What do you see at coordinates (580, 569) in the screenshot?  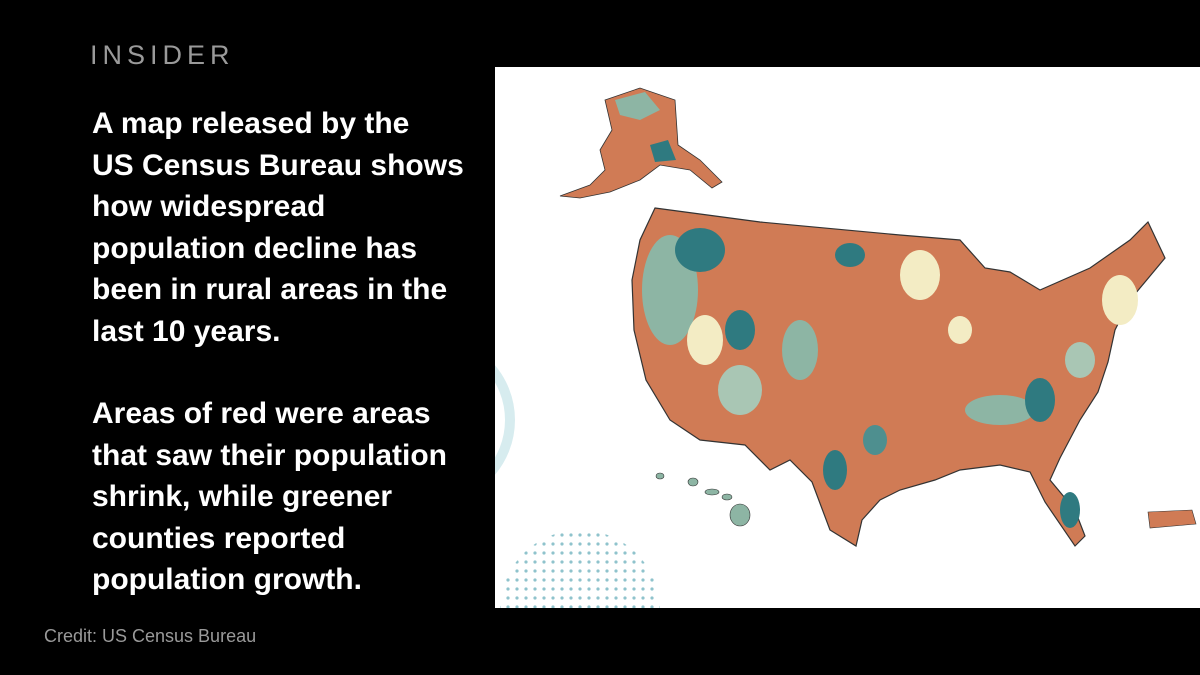 I see `decor-dots` at bounding box center [580, 569].